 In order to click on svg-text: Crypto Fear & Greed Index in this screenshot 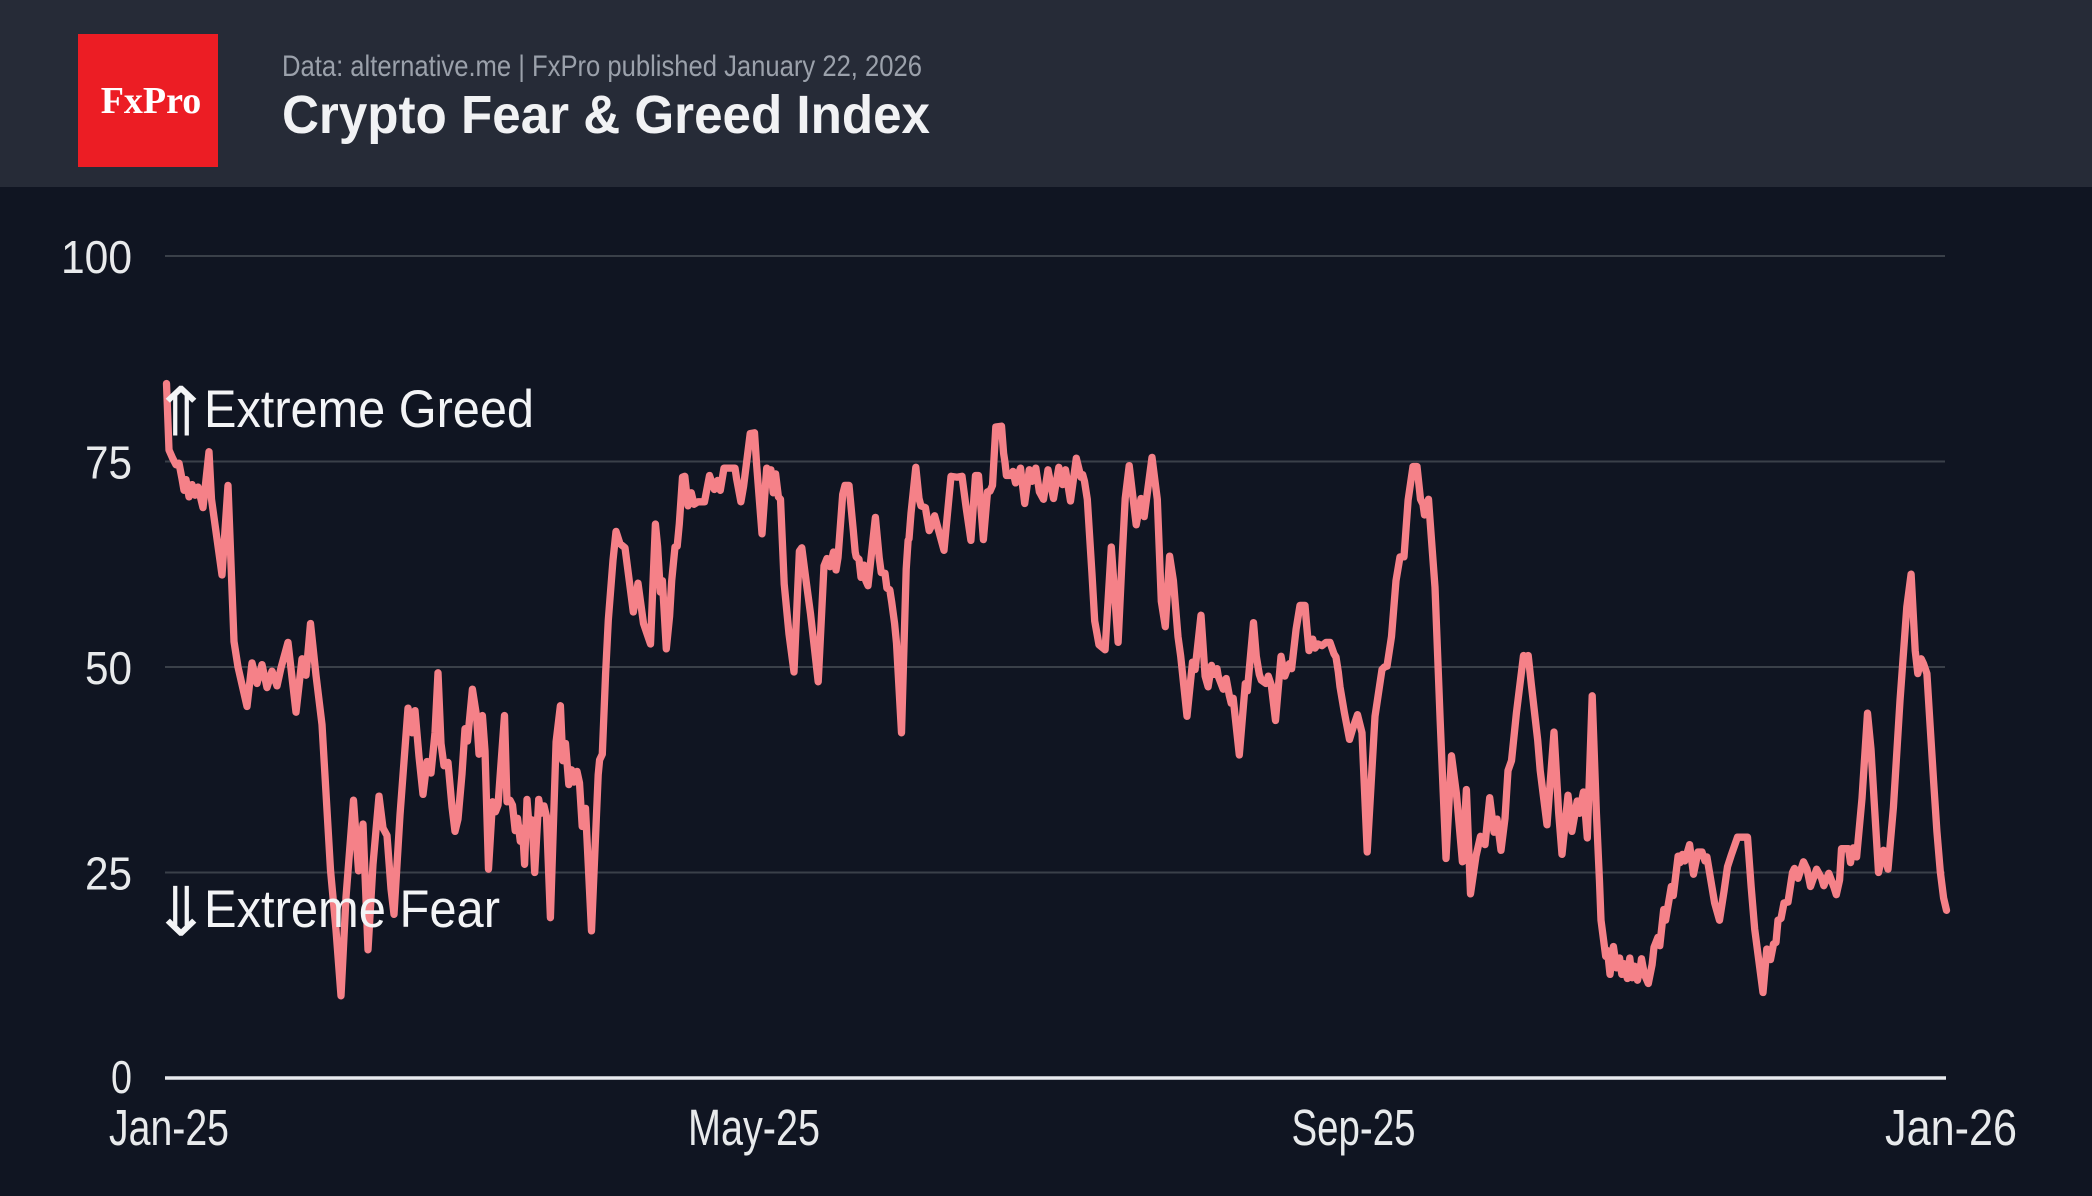, I will do `click(606, 115)`.